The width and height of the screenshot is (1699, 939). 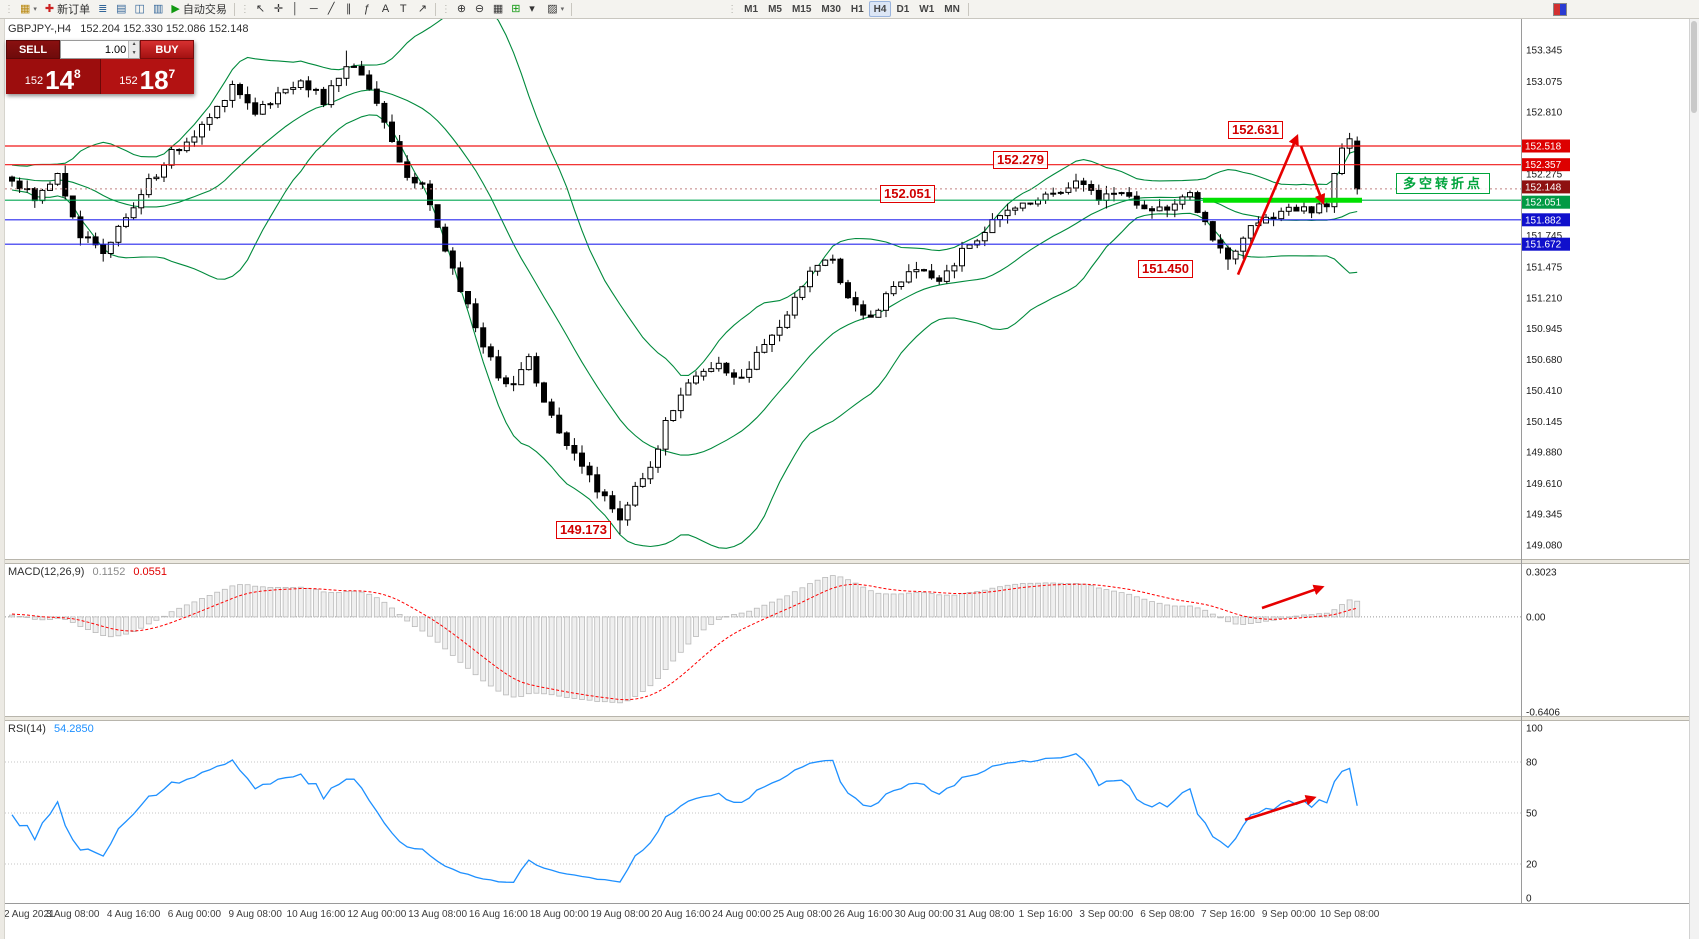 I want to click on vertical-scrollbar, so click(x=1694, y=478).